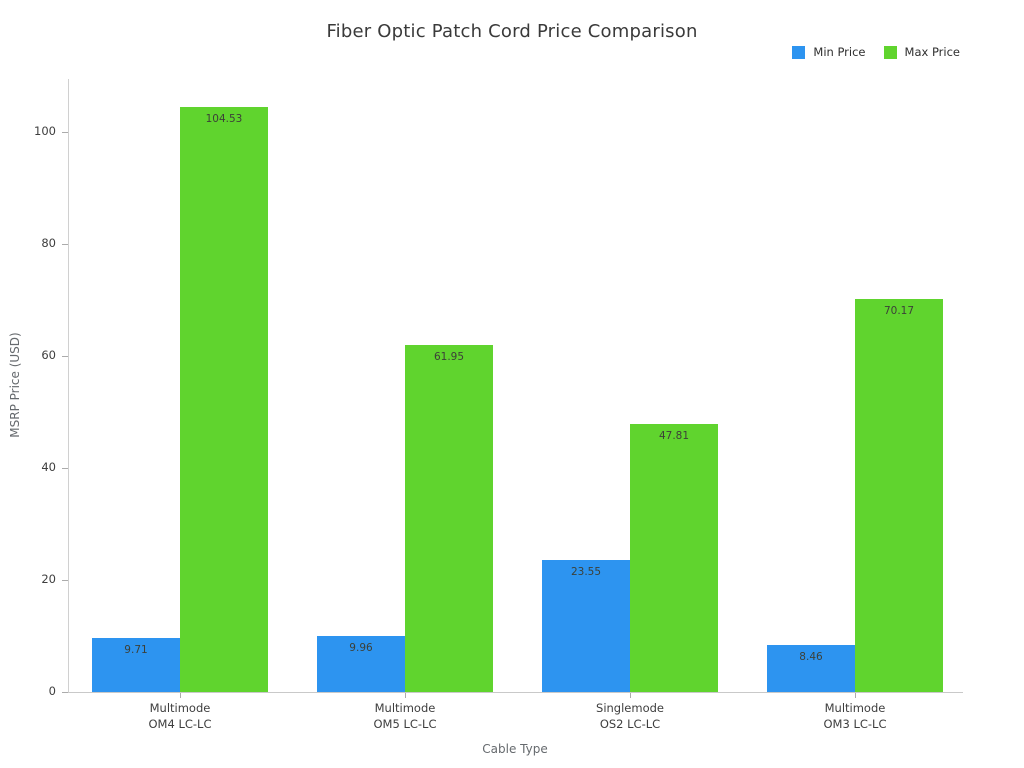 This screenshot has height=768, width=1024. Describe the element at coordinates (405, 716) in the screenshot. I see `x-tick-label: Multimode OM5 LC-LC` at that location.